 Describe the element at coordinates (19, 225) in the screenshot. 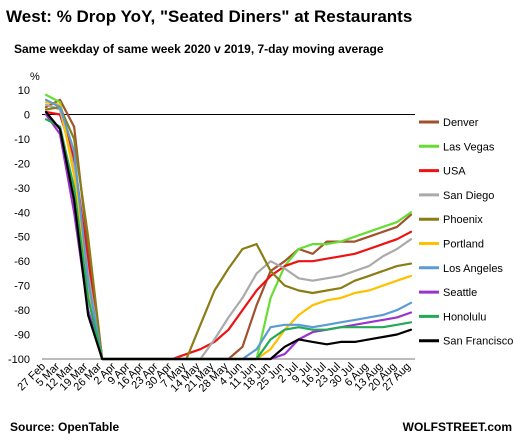

I see `y-axis: 10 0 -10 -20 -30 -40 -50 -60 -70 -80 -90 -100` at that location.